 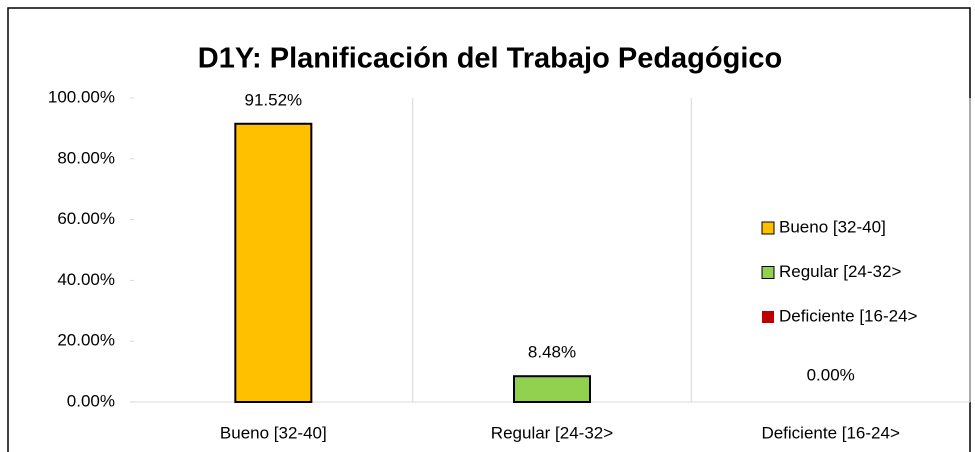 What do you see at coordinates (840, 271) in the screenshot?
I see `legend-label: Regular [24-32>` at bounding box center [840, 271].